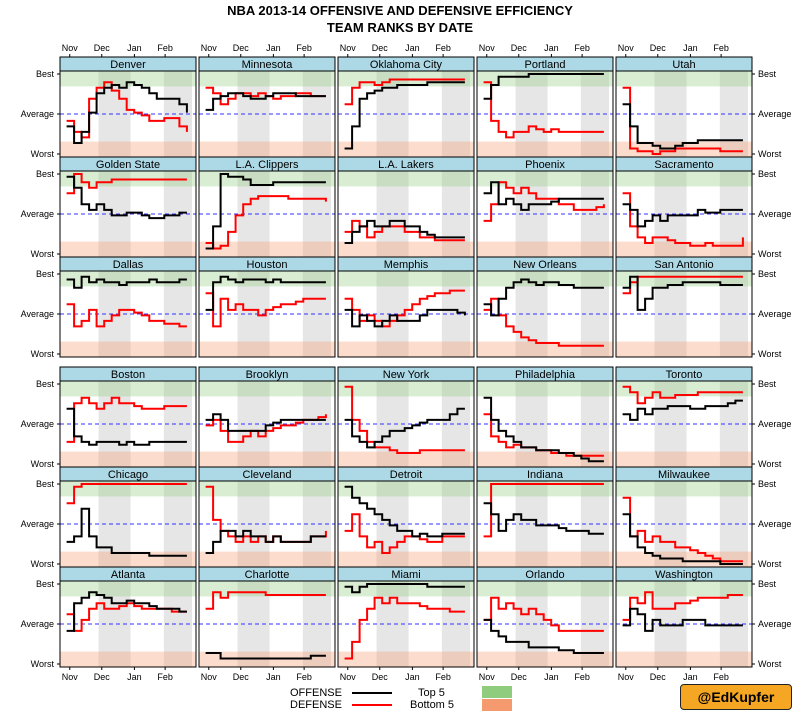 The height and width of the screenshot is (716, 800). I want to click on panel-l-a-lakers: L.A. Lakers, so click(406, 207).